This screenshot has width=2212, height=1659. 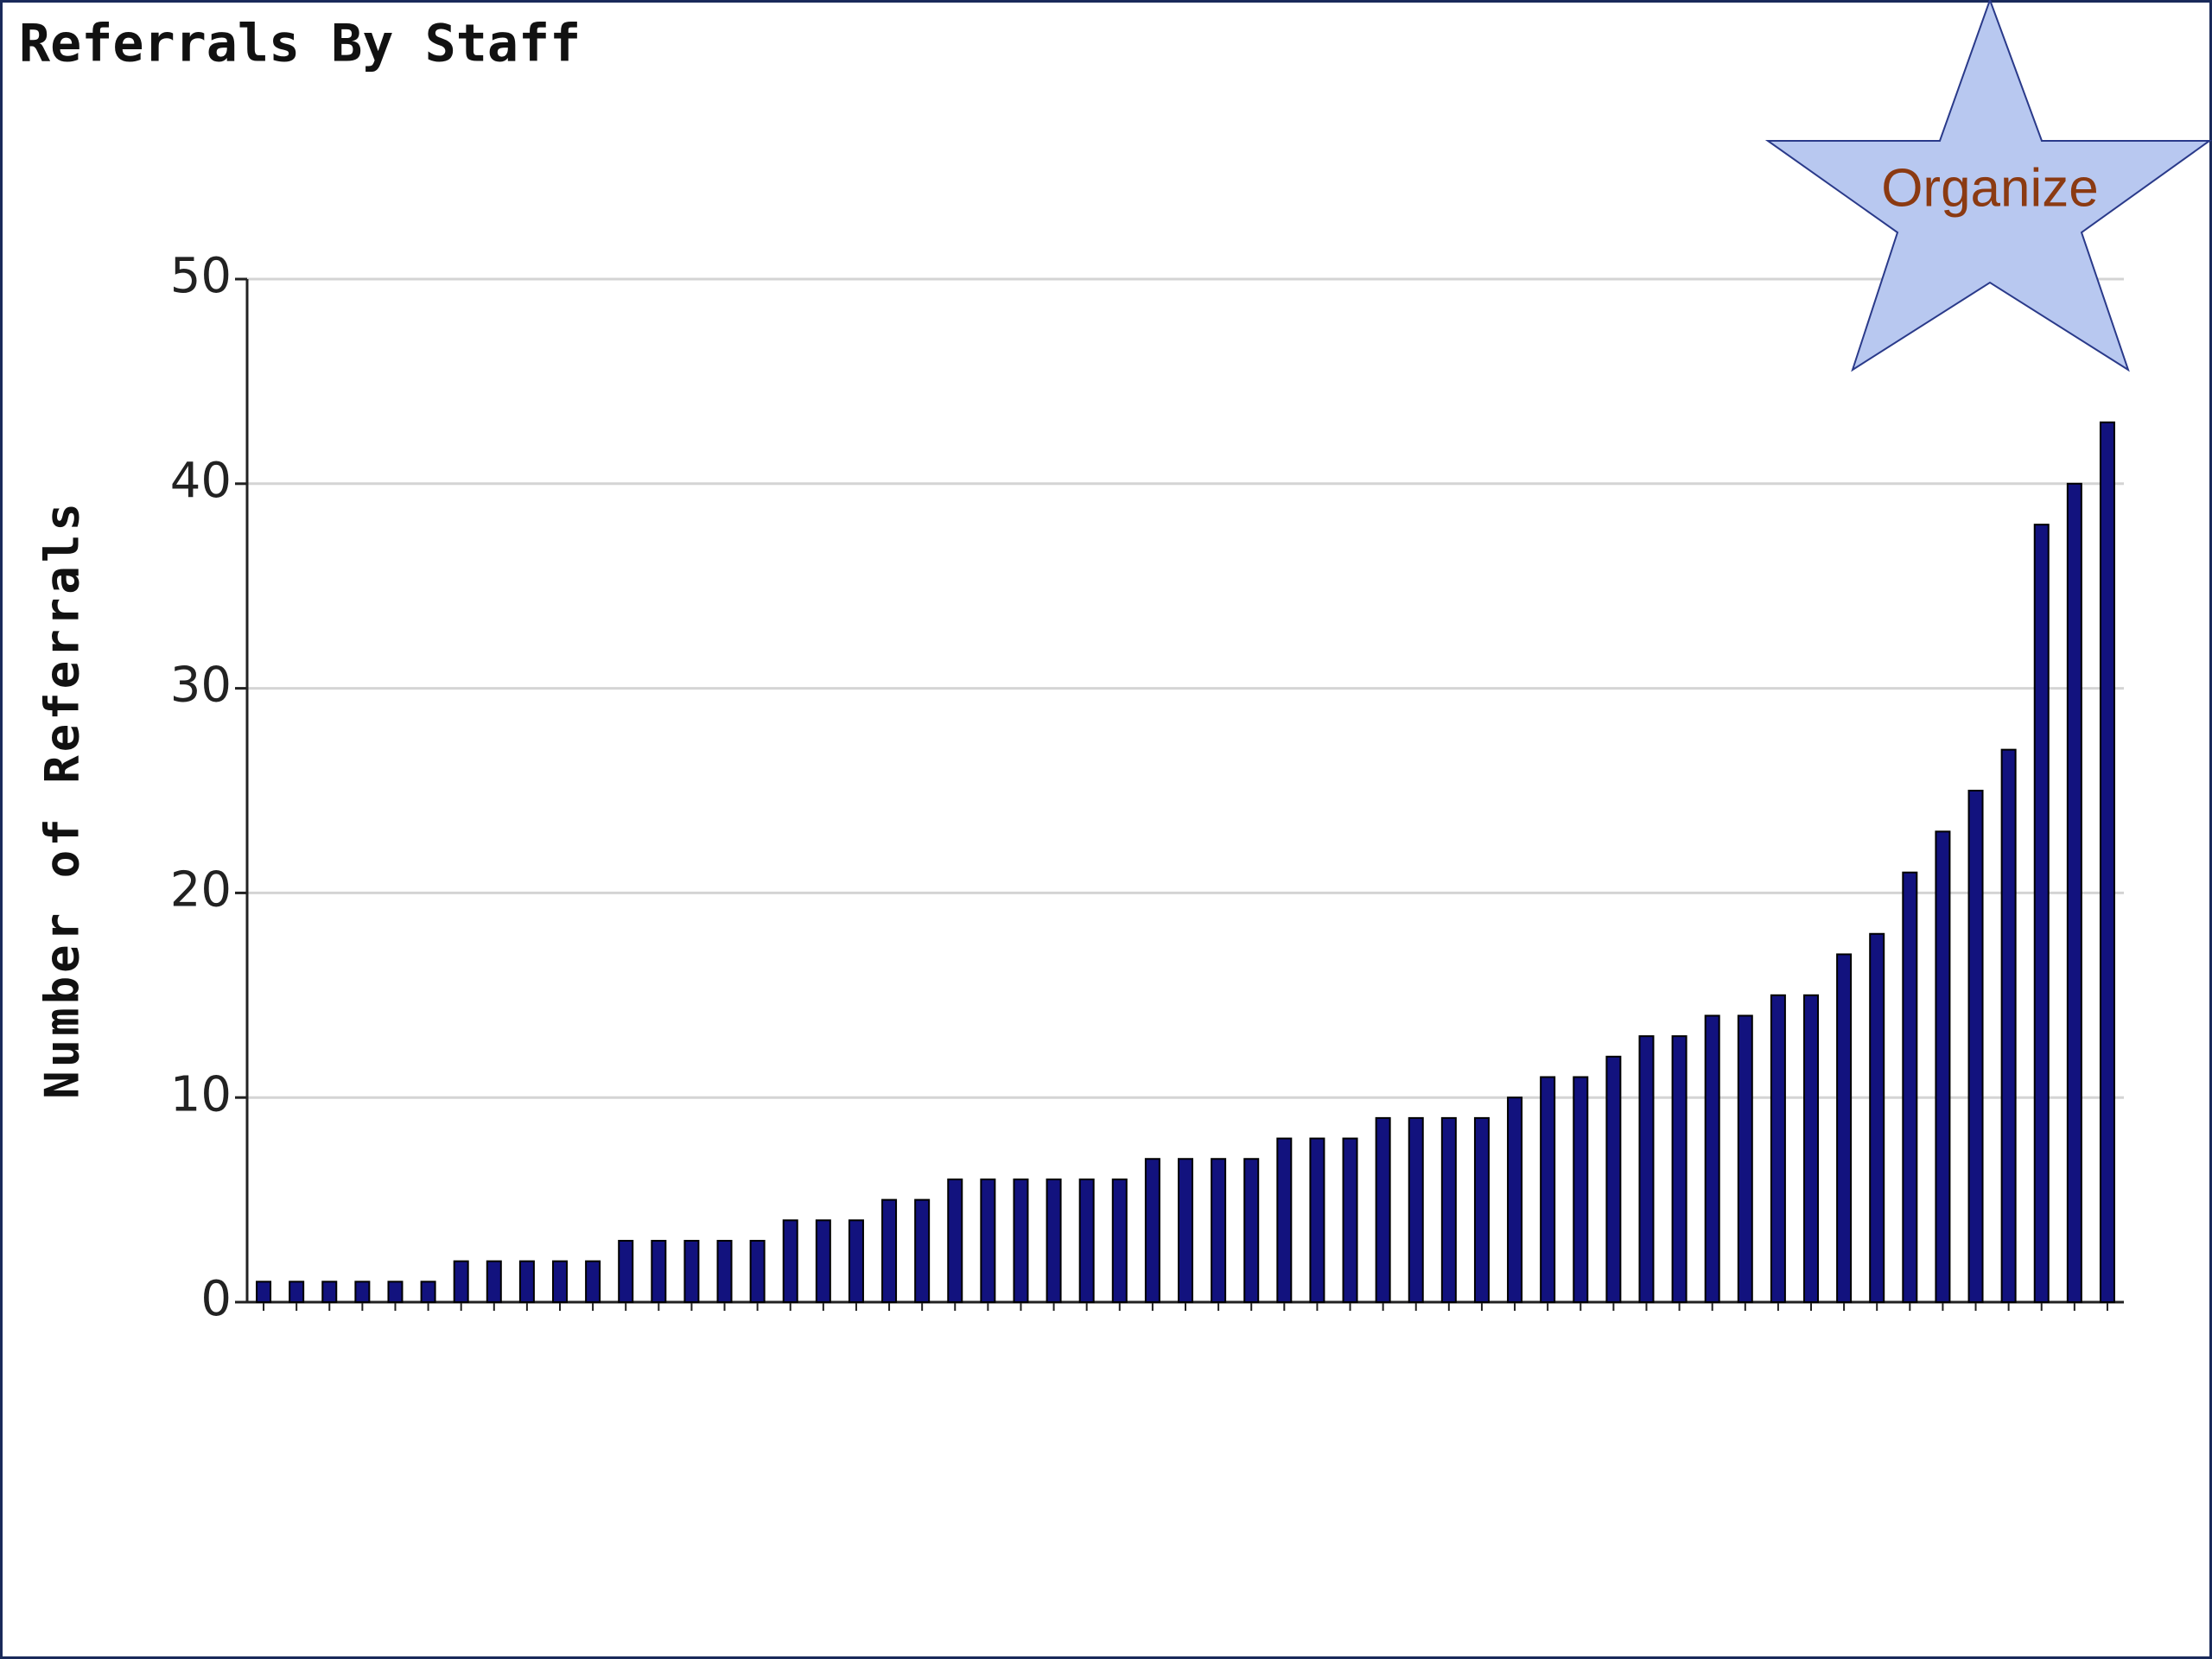 I want to click on y-tick-label: 20, so click(x=201, y=890).